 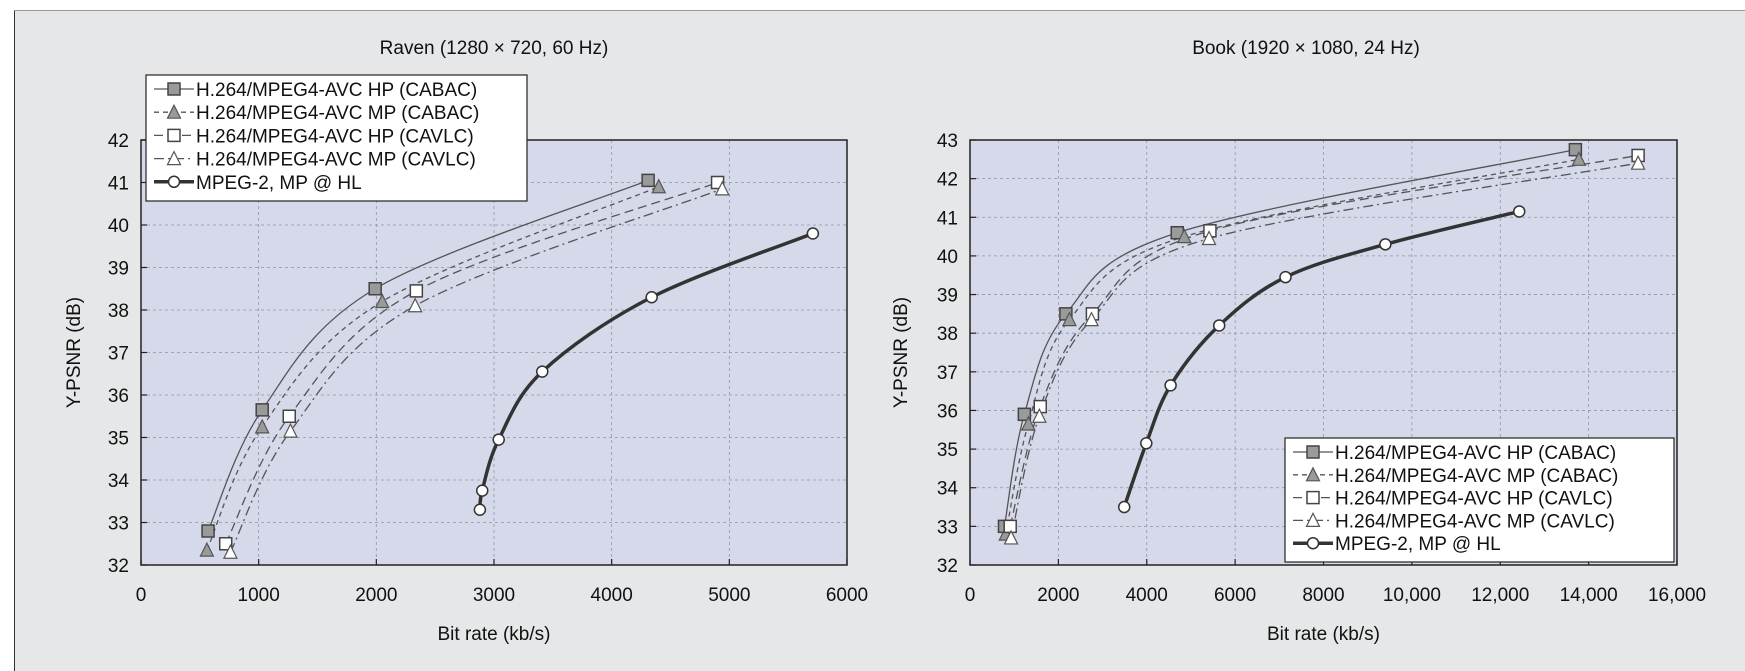 I want to click on y-tick-label: 32, so click(x=947, y=566).